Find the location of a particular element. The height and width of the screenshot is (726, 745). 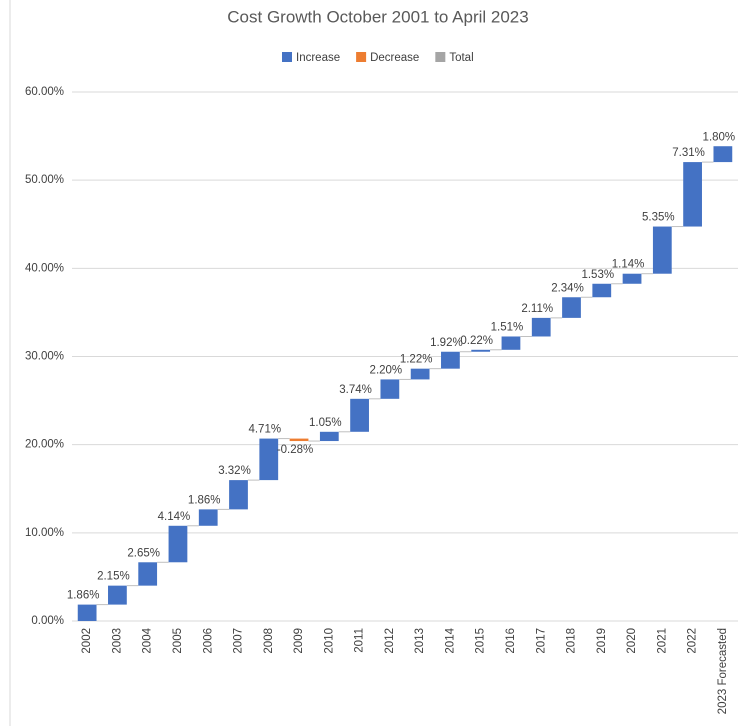

data-label: 0.22% is located at coordinates (476, 341).